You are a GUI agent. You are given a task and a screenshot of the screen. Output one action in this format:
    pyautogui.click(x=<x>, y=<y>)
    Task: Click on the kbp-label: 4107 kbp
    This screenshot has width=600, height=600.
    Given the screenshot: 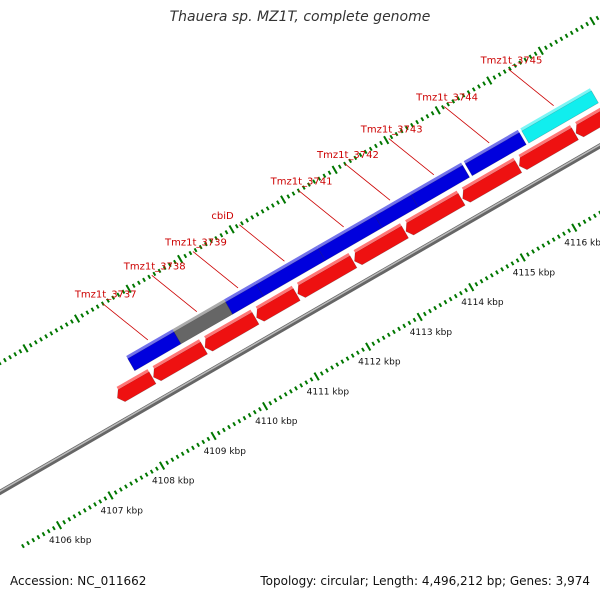 What is the action you would take?
    pyautogui.click(x=122, y=511)
    